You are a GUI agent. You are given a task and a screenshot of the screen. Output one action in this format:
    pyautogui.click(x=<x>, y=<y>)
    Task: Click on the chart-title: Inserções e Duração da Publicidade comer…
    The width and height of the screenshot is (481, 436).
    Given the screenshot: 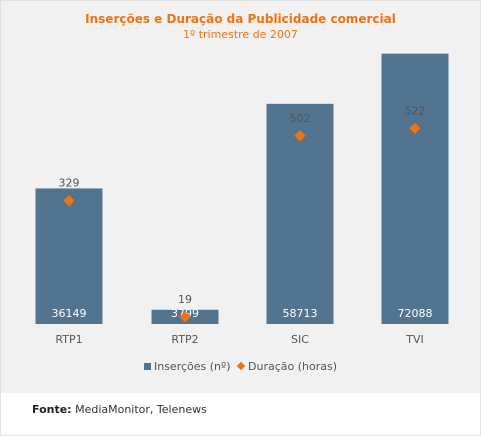 What is the action you would take?
    pyautogui.click(x=240, y=19)
    